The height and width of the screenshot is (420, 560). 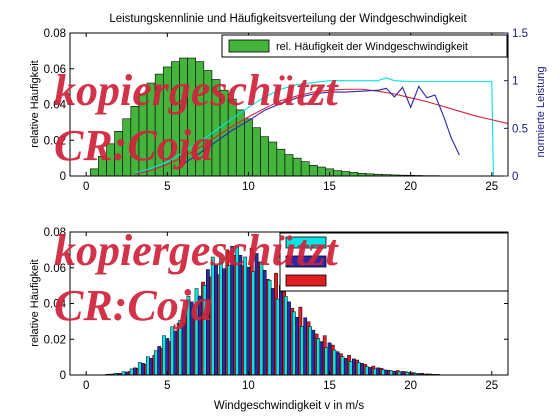 I want to click on x-tick-label: 15, so click(x=329, y=187).